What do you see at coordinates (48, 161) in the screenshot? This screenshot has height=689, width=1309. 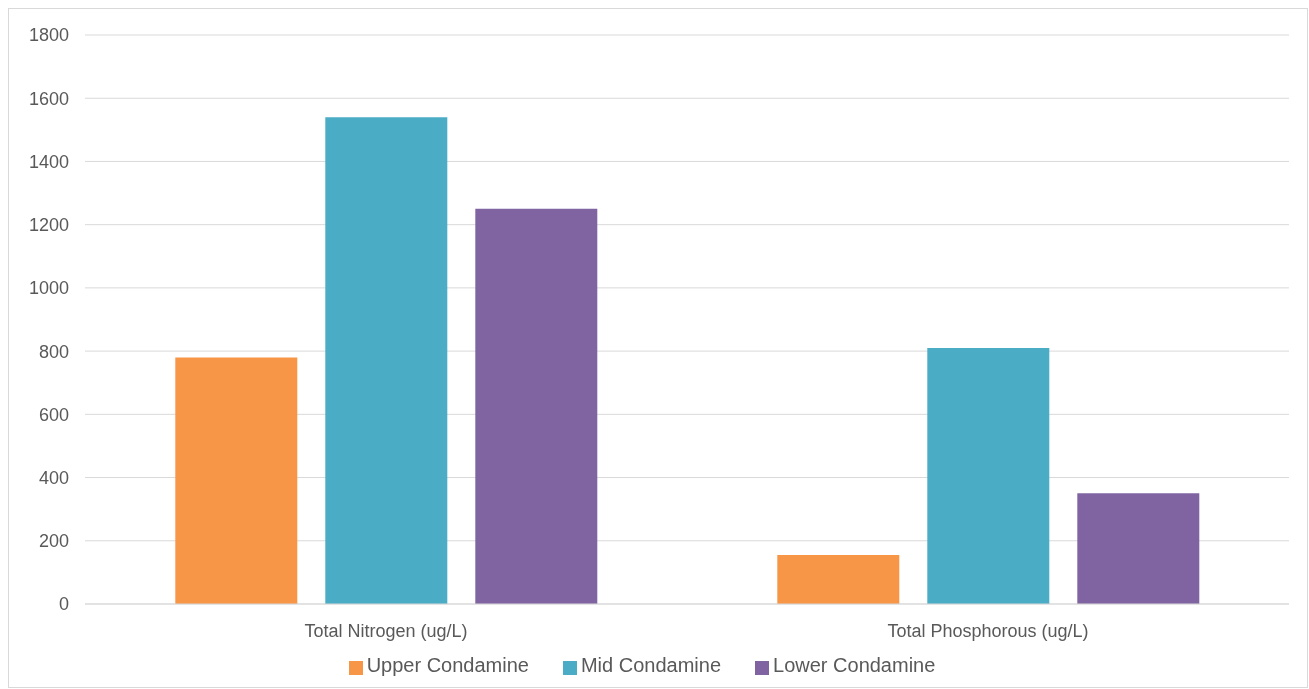 I see `y-tick-label: 1400` at bounding box center [48, 161].